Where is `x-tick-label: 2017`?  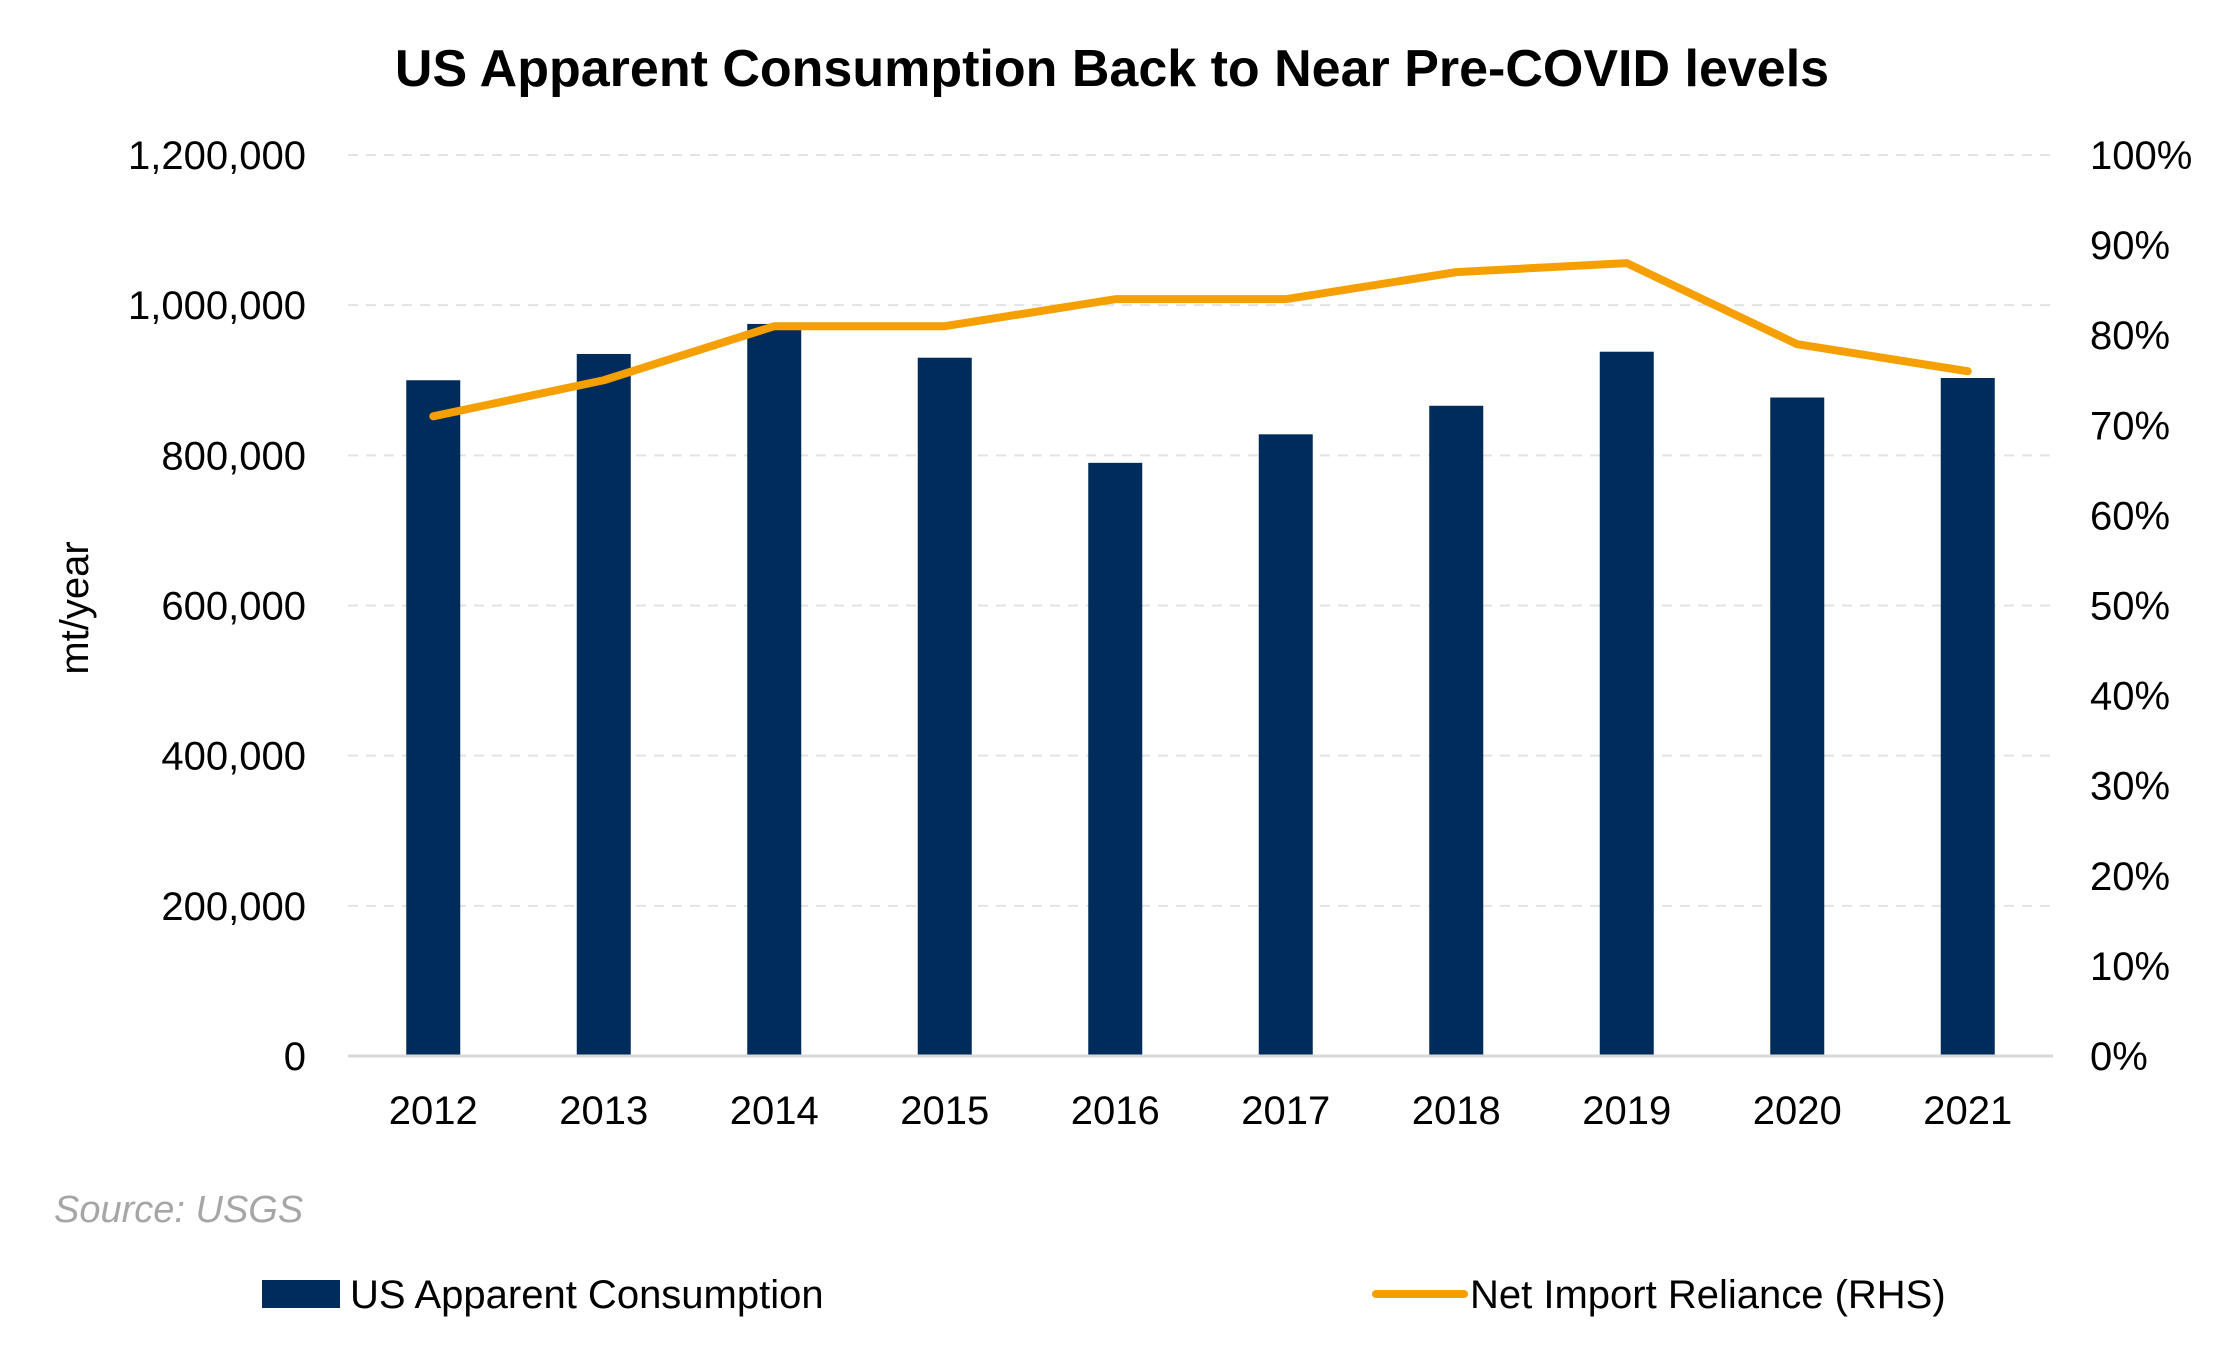
x-tick-label: 2017 is located at coordinates (1285, 1111).